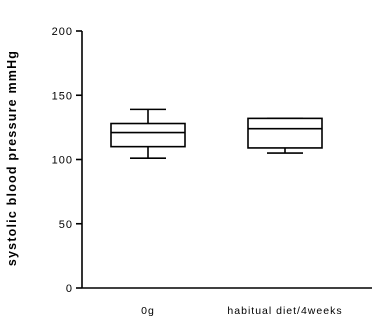 Image resolution: width=378 pixels, height=324 pixels. I want to click on x-category-label: 0g, so click(148, 311).